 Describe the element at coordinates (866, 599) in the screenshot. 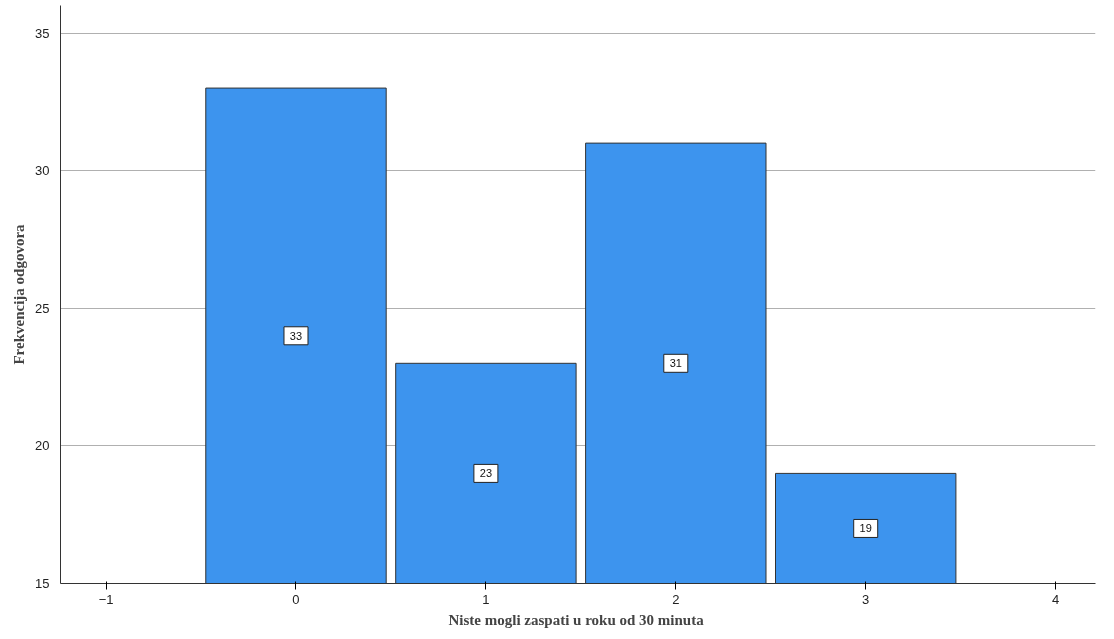

I see `x-tick-label: 3` at that location.